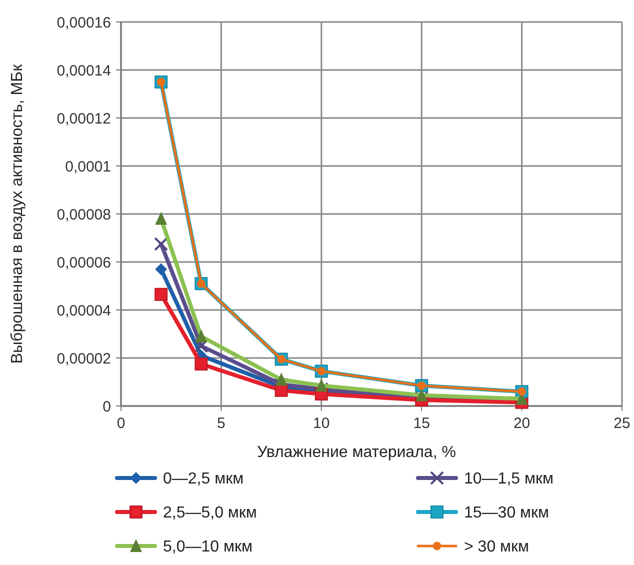  What do you see at coordinates (83, 119) in the screenshot?
I see `y-tick-label: 0,00012` at bounding box center [83, 119].